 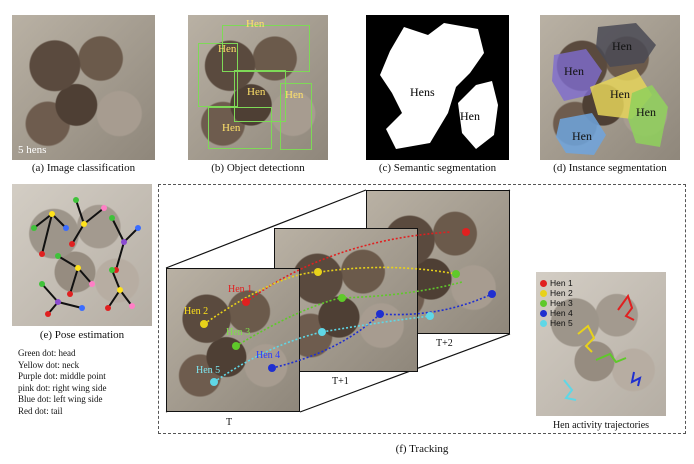 What do you see at coordinates (602, 347) in the screenshot?
I see `trajectory-scribbles` at bounding box center [602, 347].